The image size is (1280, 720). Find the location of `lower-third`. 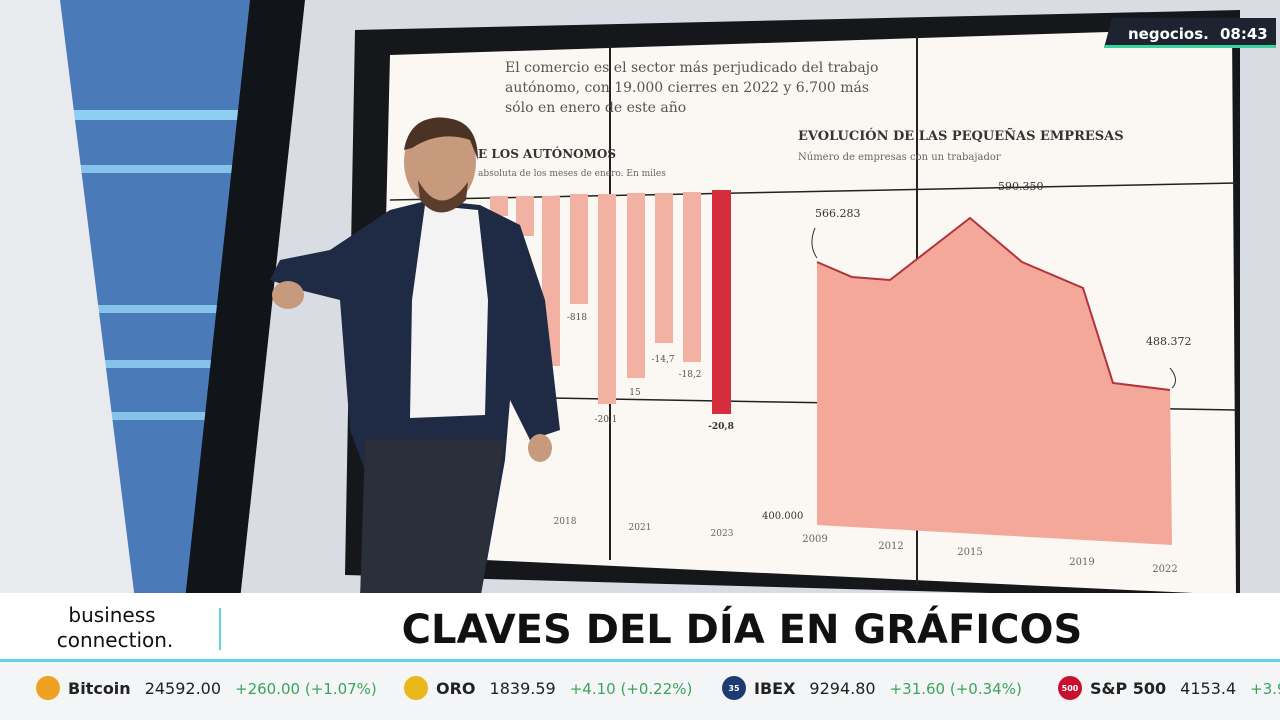

lower-third is located at coordinates (640, 628).